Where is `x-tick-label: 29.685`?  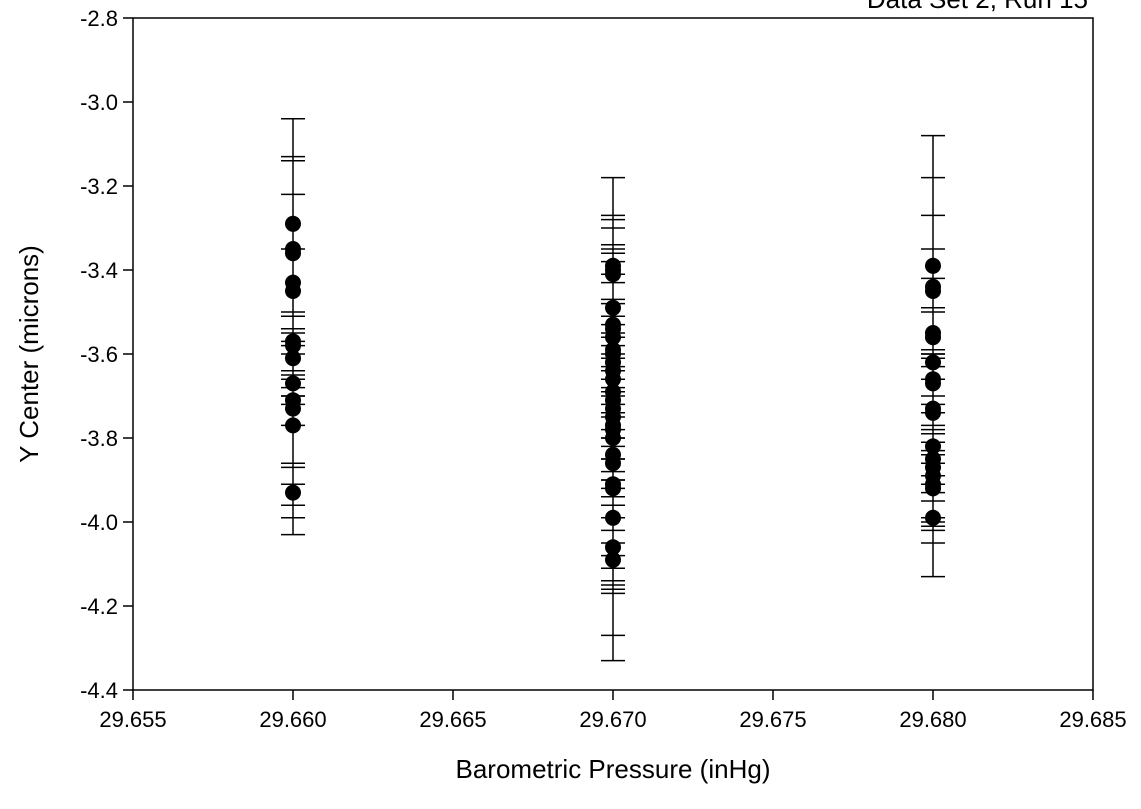 x-tick-label: 29.685 is located at coordinates (1092, 719).